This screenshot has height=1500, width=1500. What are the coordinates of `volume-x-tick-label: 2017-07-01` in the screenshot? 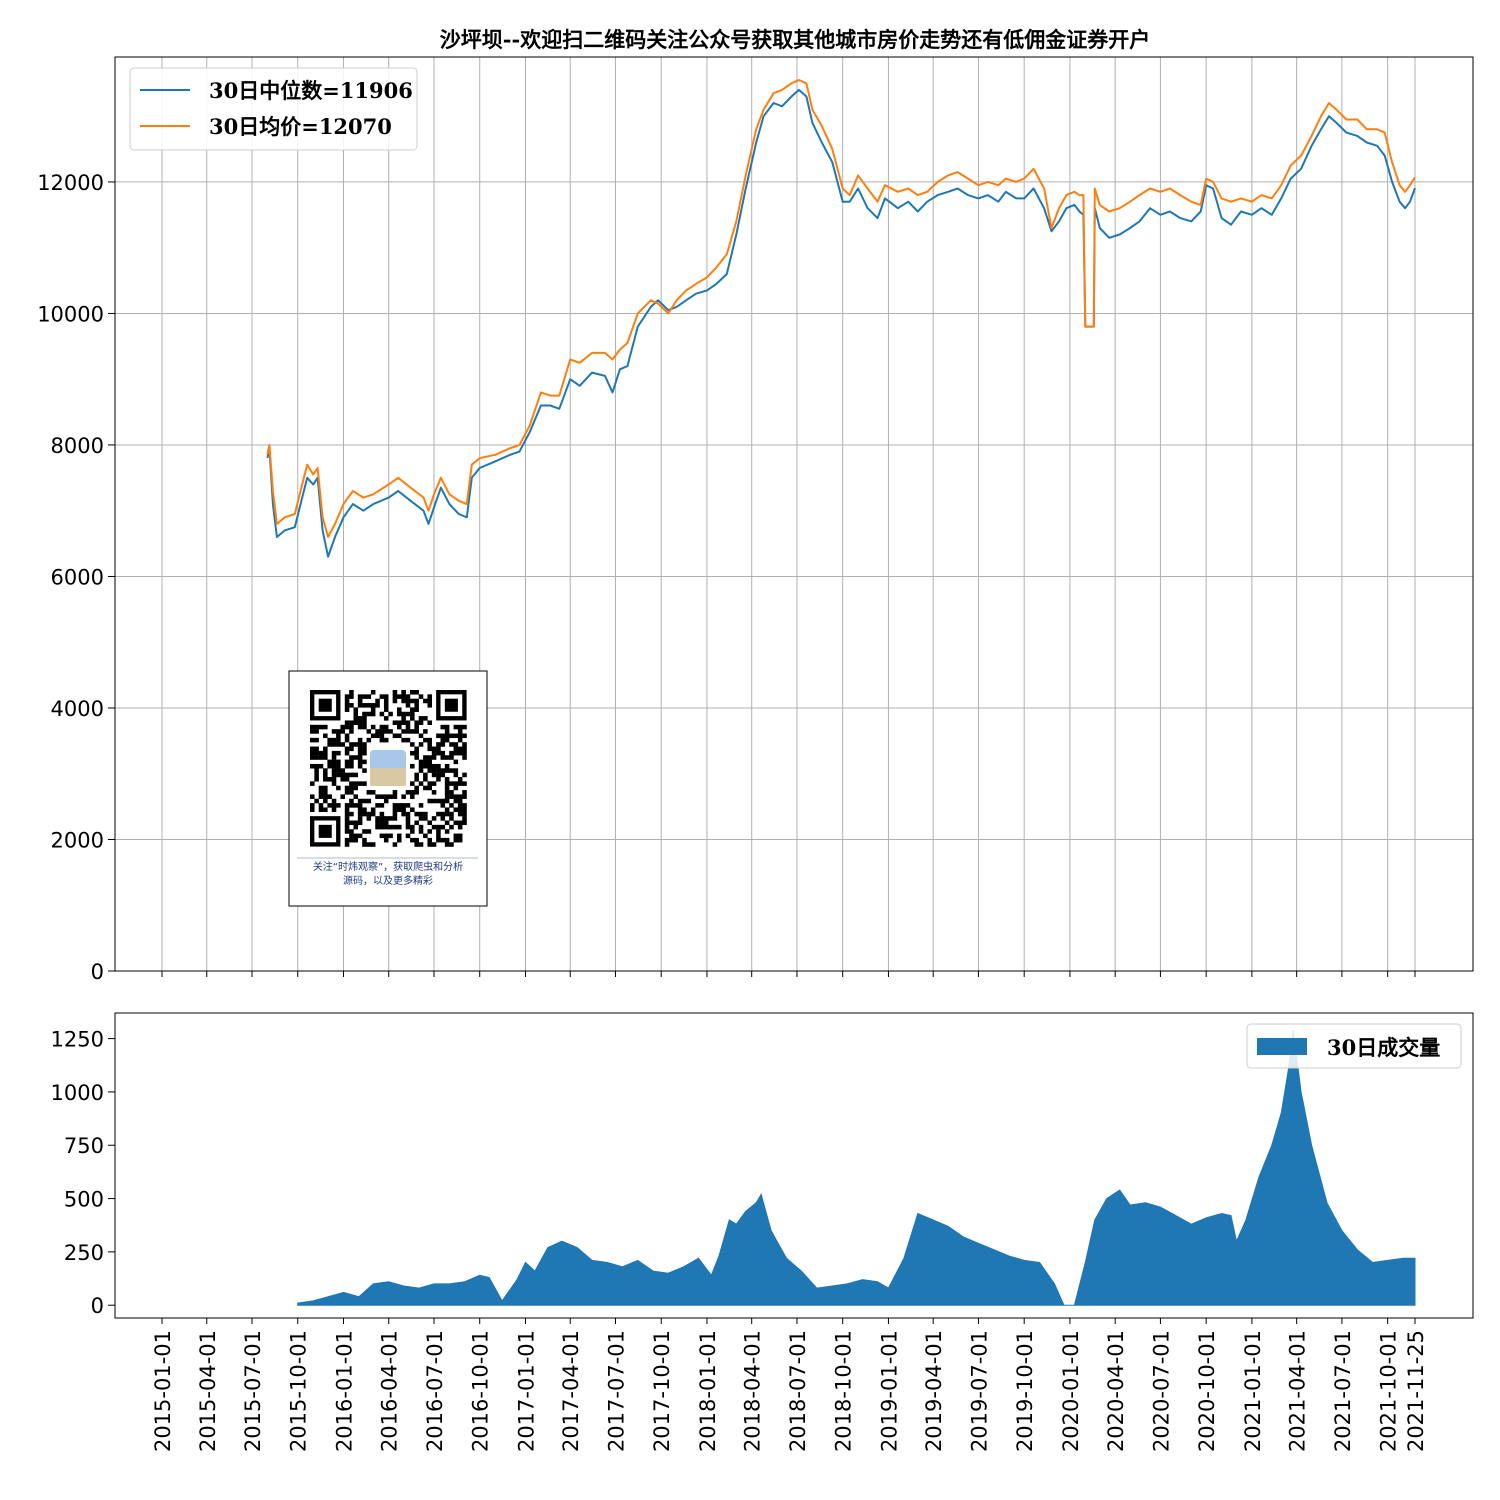 It's located at (616, 1391).